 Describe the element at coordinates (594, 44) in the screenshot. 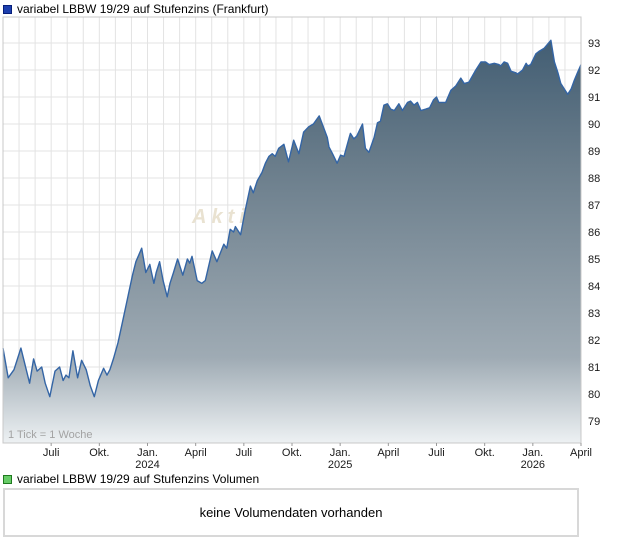

I see `y-axis-label: 93` at that location.